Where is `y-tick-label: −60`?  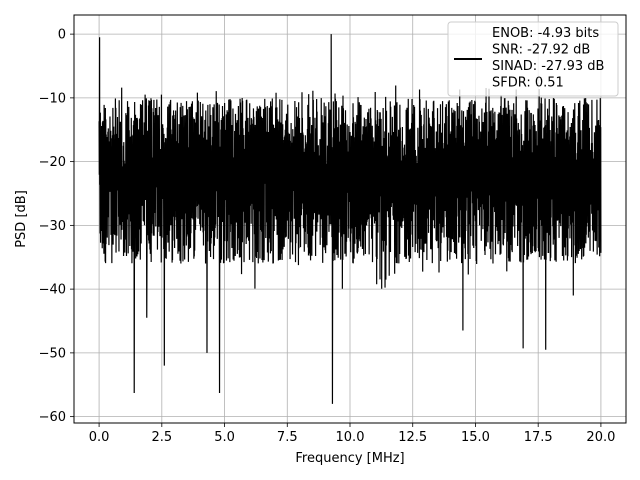 y-tick-label: −60 is located at coordinates (52, 417).